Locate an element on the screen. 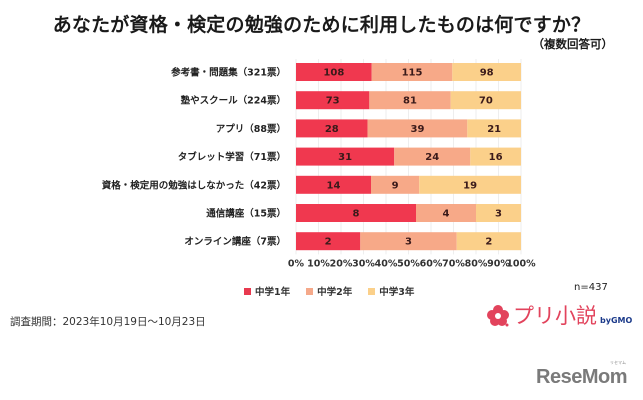 The width and height of the screenshot is (643, 400). chart-subtitle: （複数回答可） is located at coordinates (573, 44).